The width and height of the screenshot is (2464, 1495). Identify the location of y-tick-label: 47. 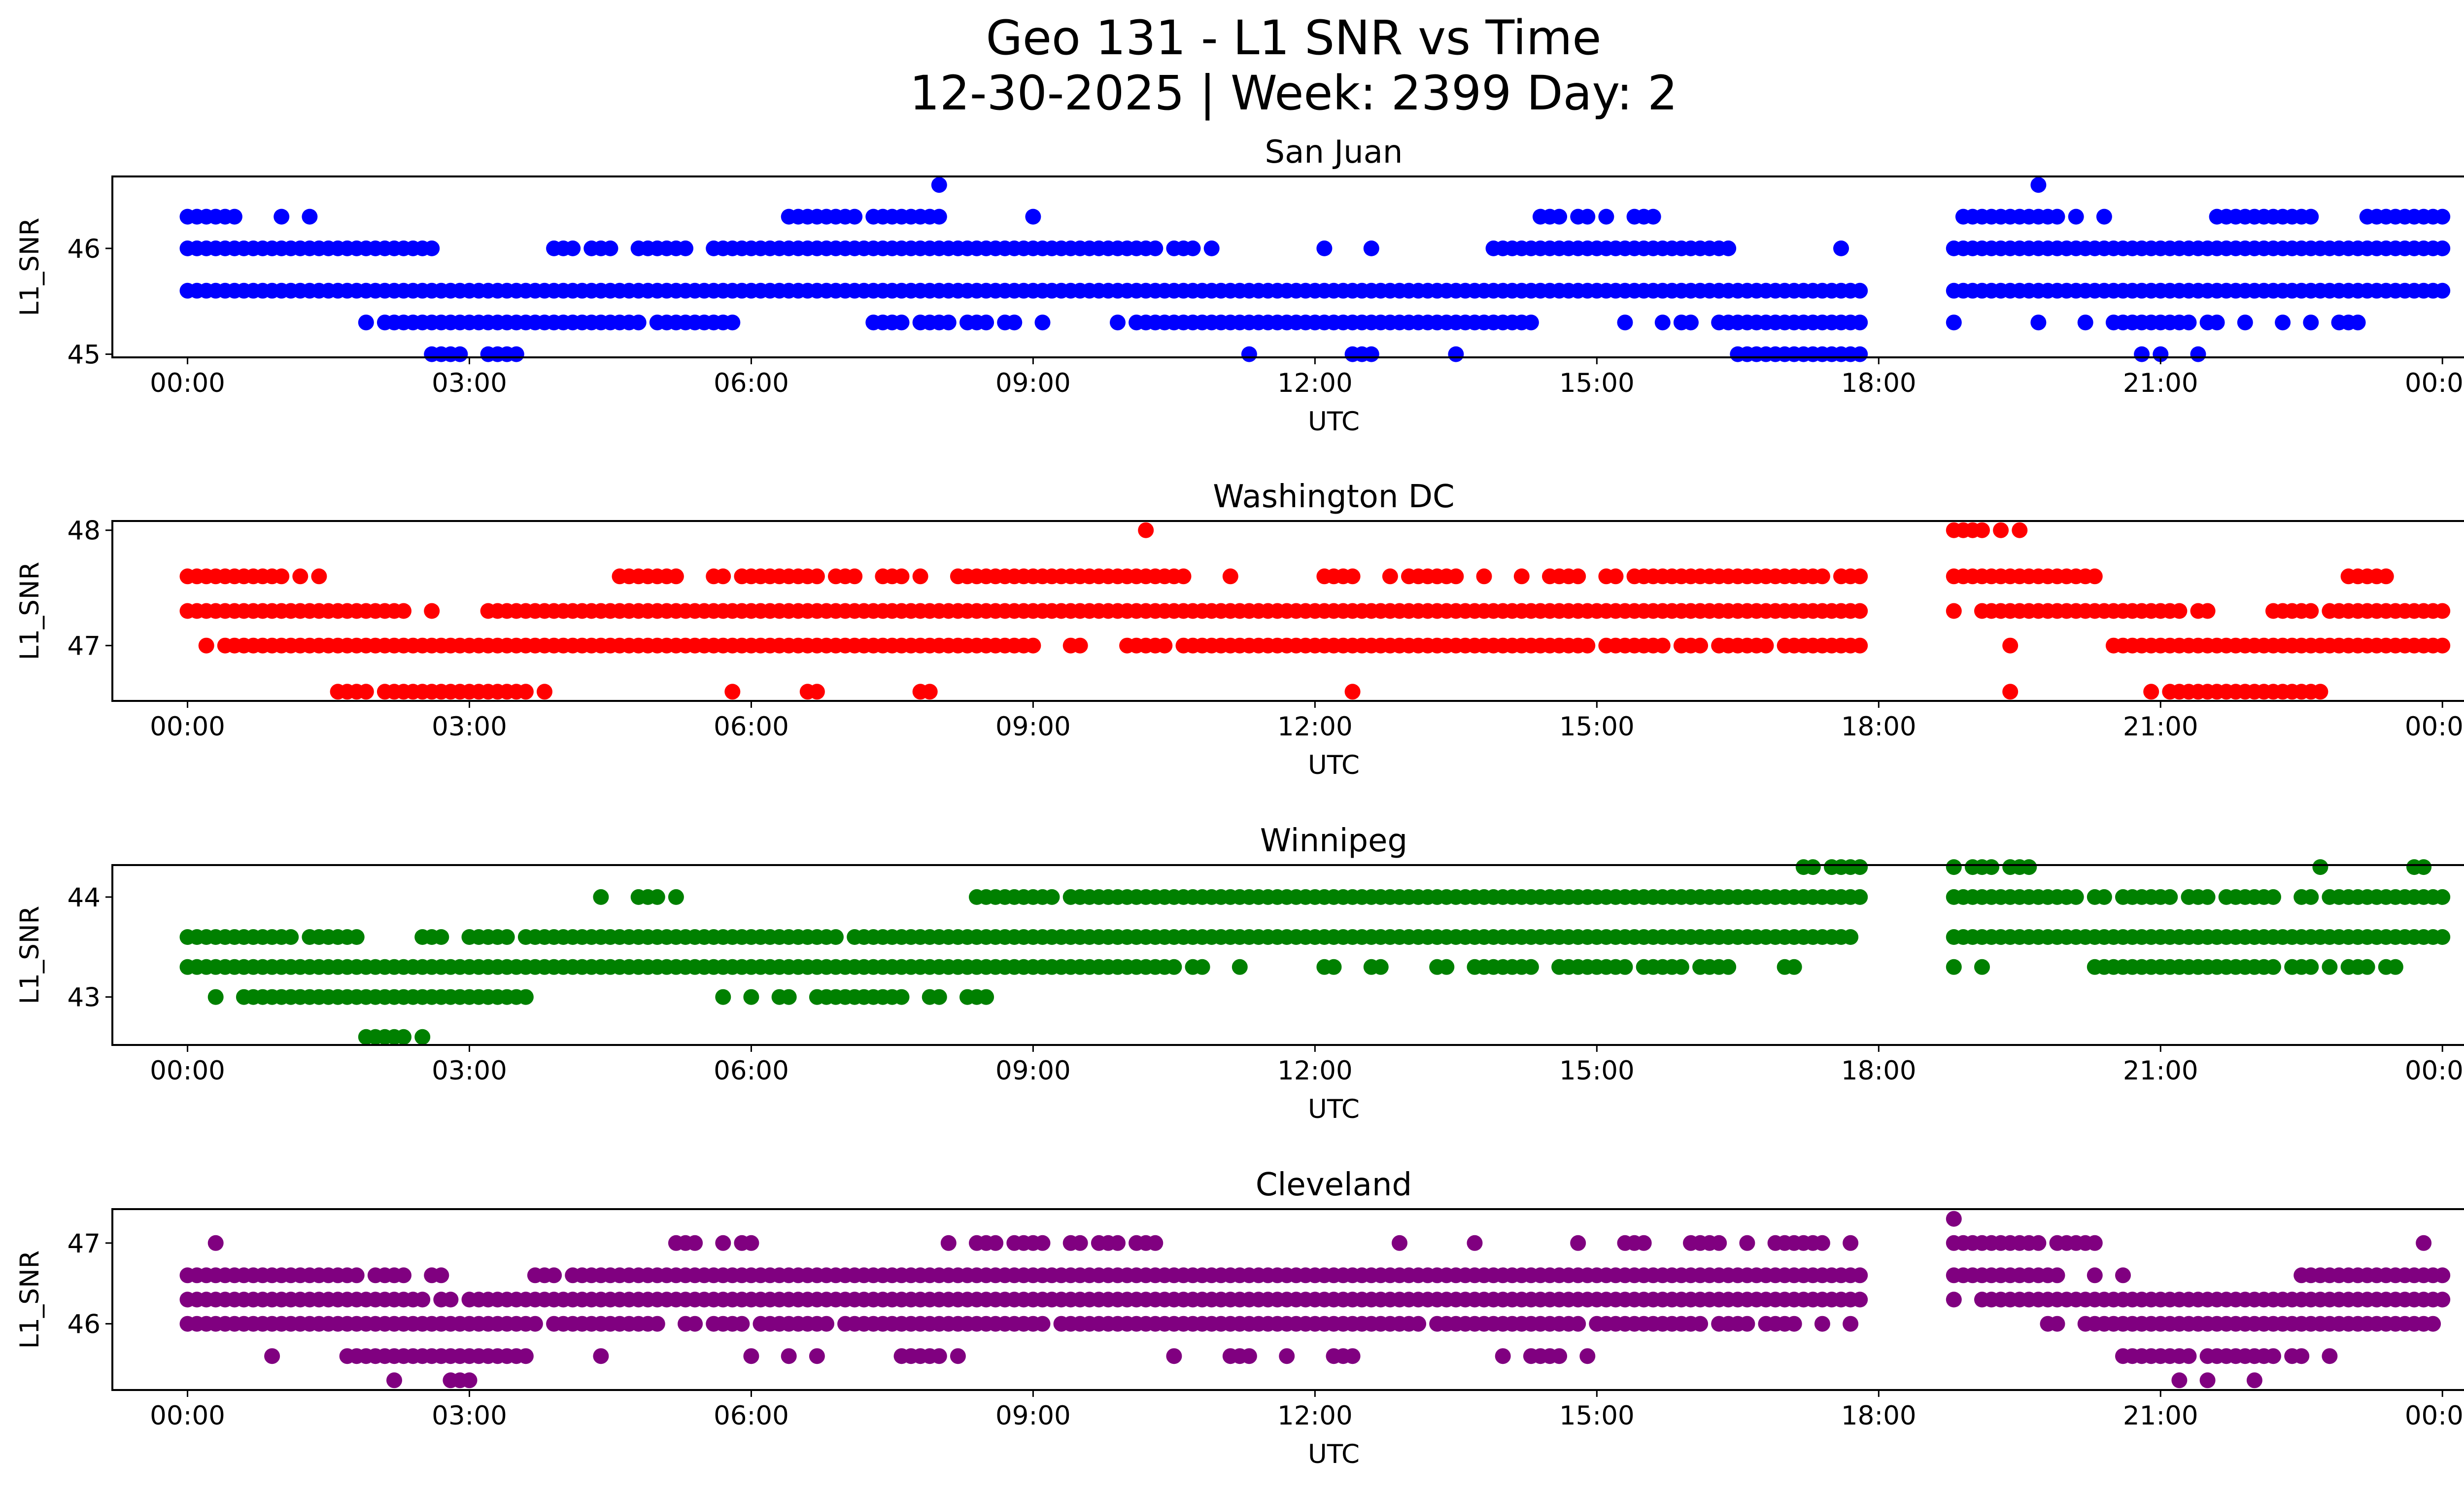
(84, 1244).